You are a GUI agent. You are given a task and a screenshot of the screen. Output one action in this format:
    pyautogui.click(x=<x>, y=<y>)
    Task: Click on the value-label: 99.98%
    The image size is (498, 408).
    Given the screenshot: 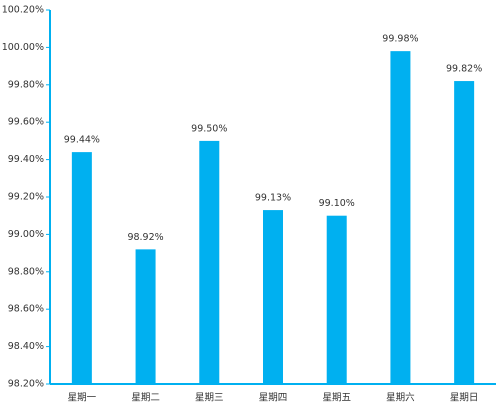 What is the action you would take?
    pyautogui.click(x=400, y=39)
    